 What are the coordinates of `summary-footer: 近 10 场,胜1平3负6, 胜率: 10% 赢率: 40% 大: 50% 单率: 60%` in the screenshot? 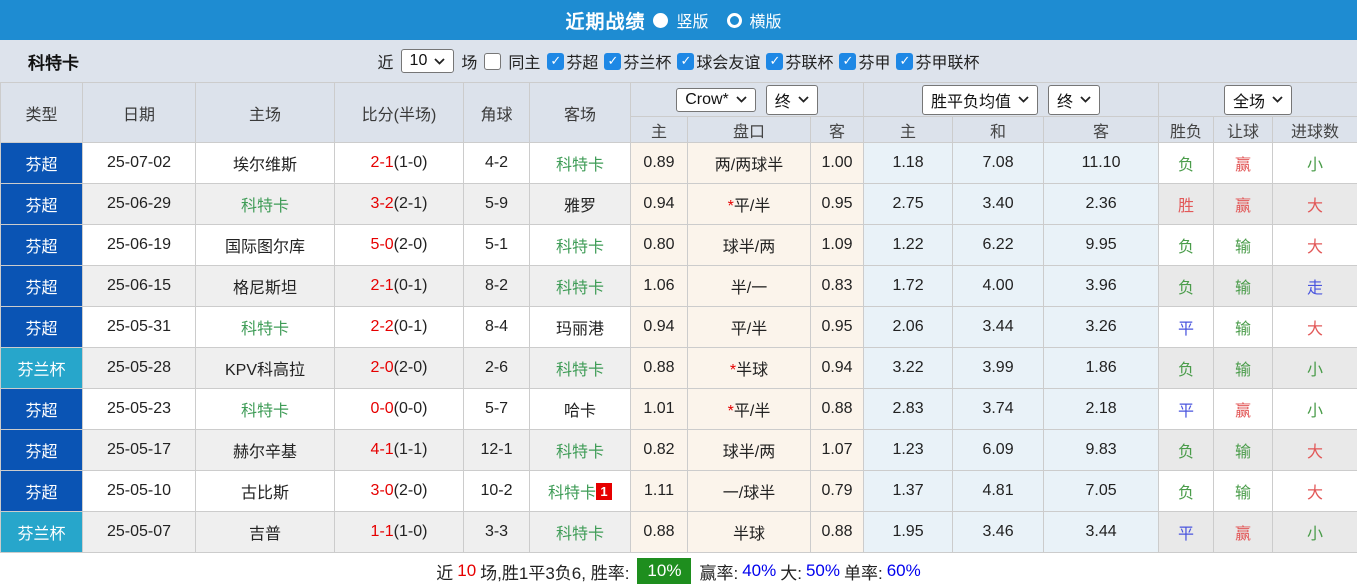 It's located at (678, 570).